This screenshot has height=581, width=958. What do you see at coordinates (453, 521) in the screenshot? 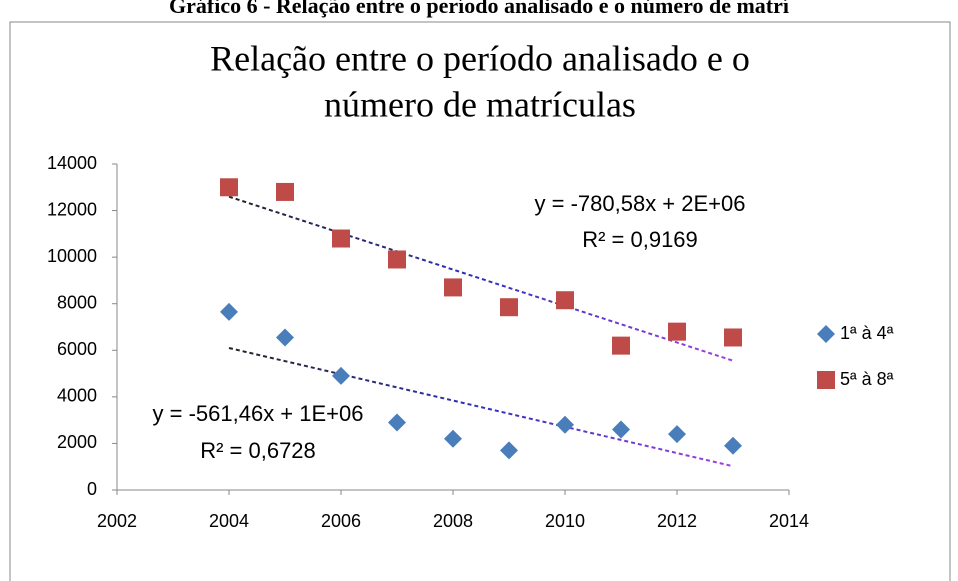
I see `x-tick-label: 2008` at bounding box center [453, 521].